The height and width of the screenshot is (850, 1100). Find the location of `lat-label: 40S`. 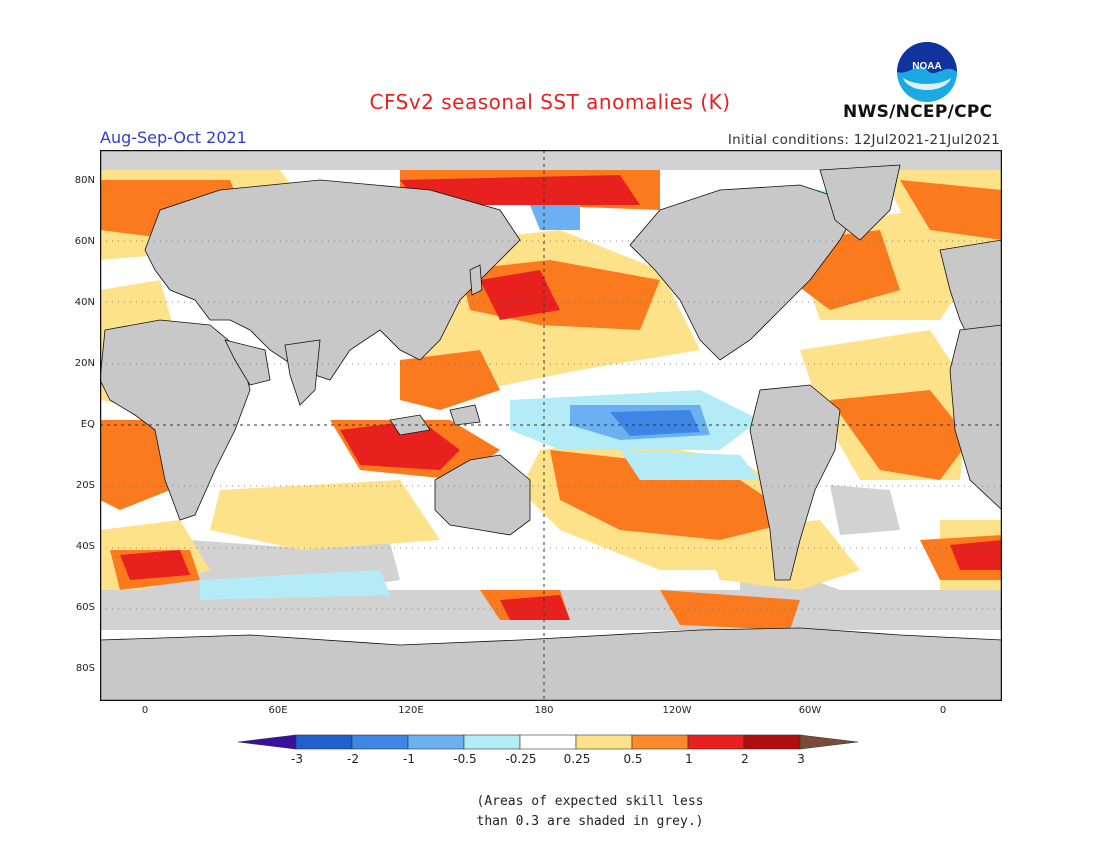

lat-label: 40S is located at coordinates (85, 546).